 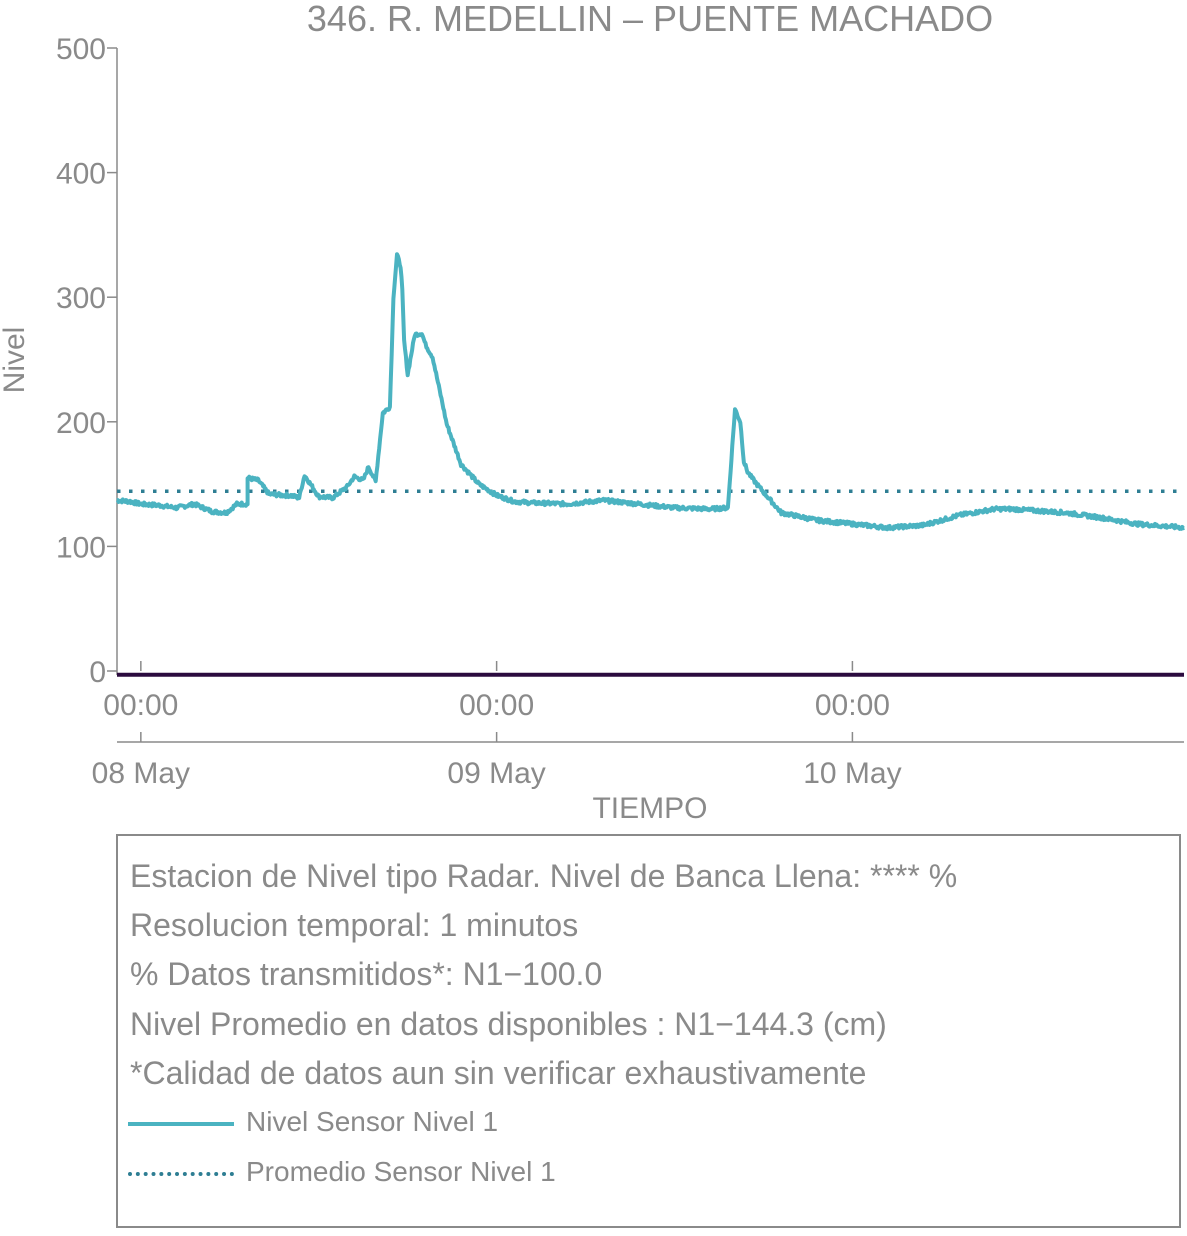 I want to click on y-tick-label: 400, so click(x=81, y=174).